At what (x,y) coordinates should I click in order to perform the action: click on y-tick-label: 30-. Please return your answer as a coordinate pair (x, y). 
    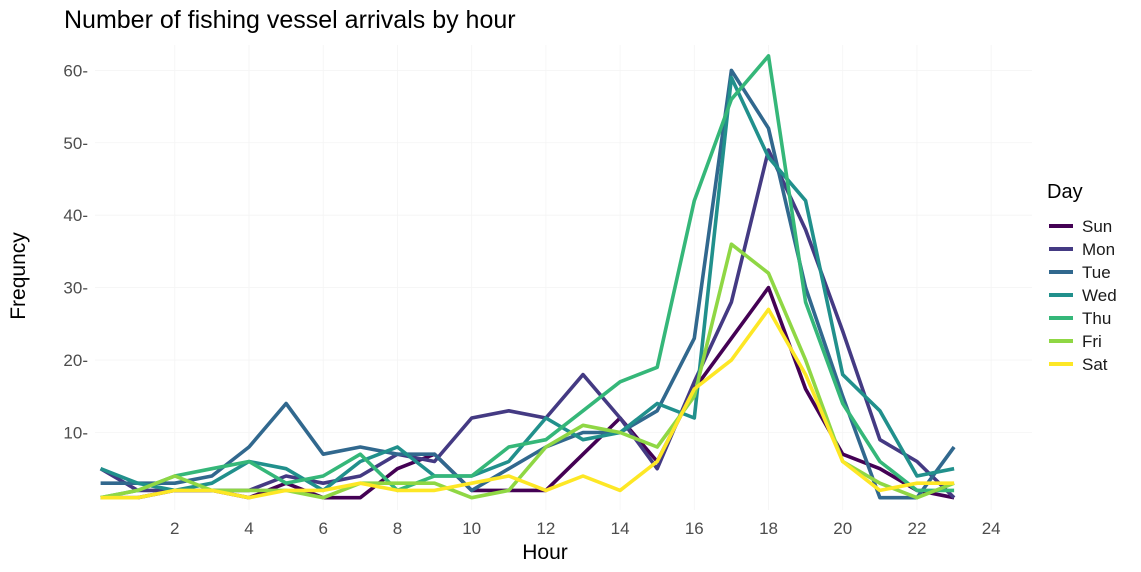
    Looking at the image, I should click on (75, 288).